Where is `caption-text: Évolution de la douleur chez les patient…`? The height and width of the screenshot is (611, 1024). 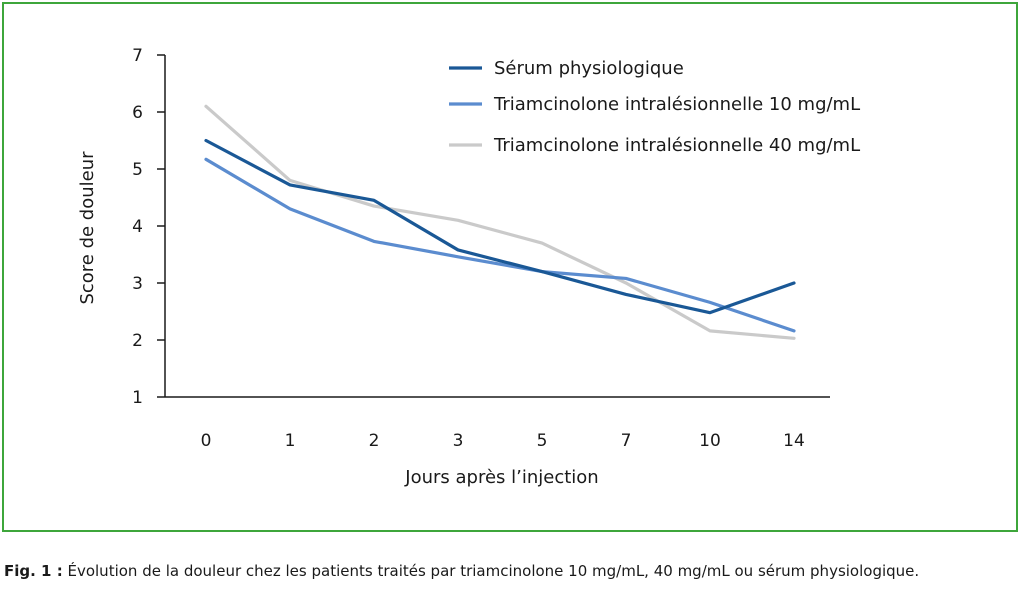
caption-text: Évolution de la douleur chez les patient… is located at coordinates (491, 571).